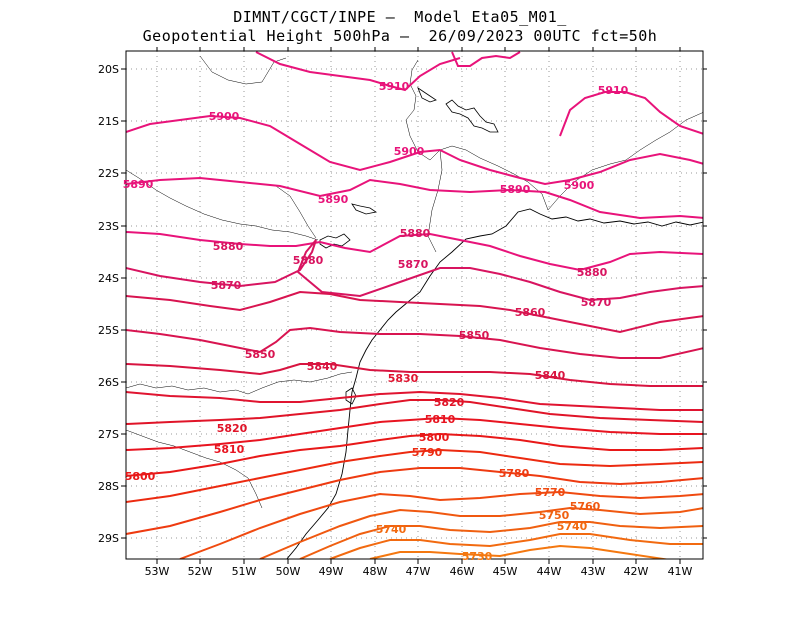 This screenshot has width=800, height=618. I want to click on lat-label: 24S, so click(108, 278).